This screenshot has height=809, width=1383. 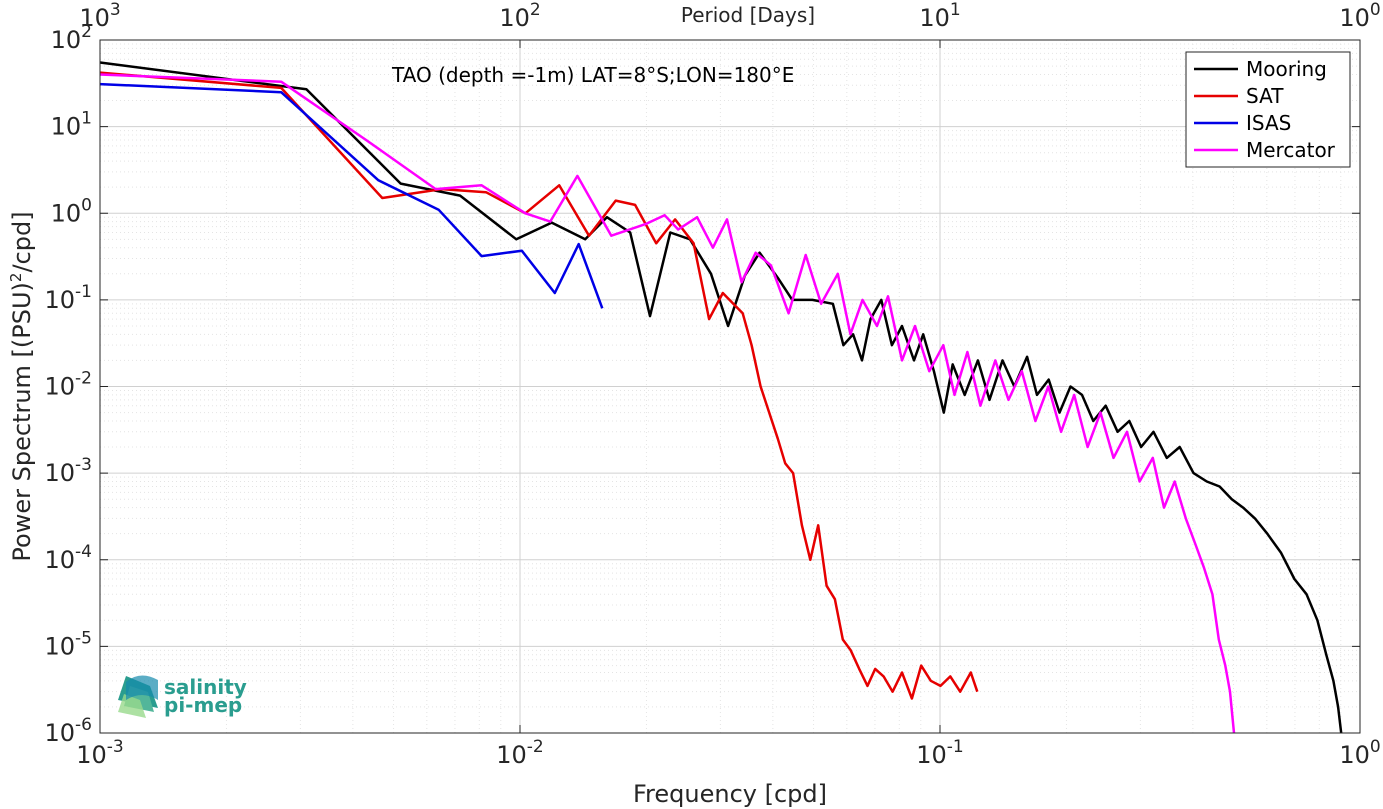 I want to click on top-axis-label: Period [Days], so click(x=748, y=15).